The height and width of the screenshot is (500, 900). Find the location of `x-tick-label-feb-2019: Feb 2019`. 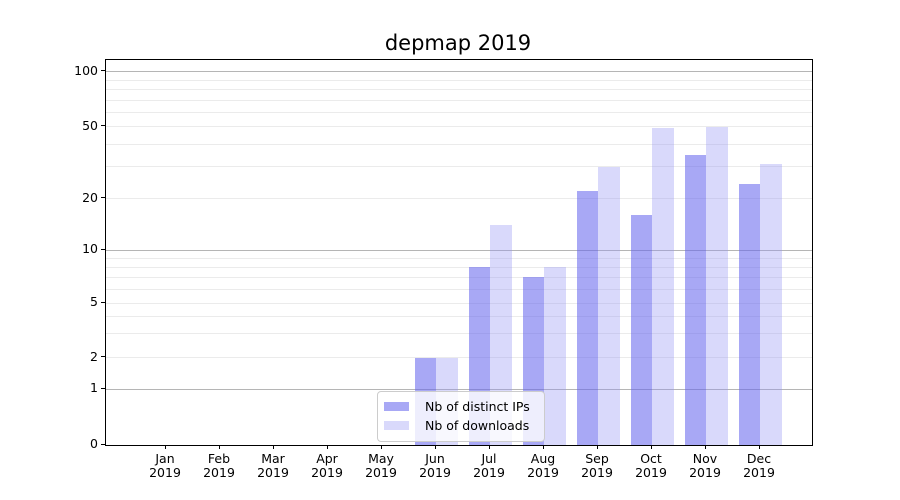

x-tick-label-feb-2019: Feb 2019 is located at coordinates (219, 465).